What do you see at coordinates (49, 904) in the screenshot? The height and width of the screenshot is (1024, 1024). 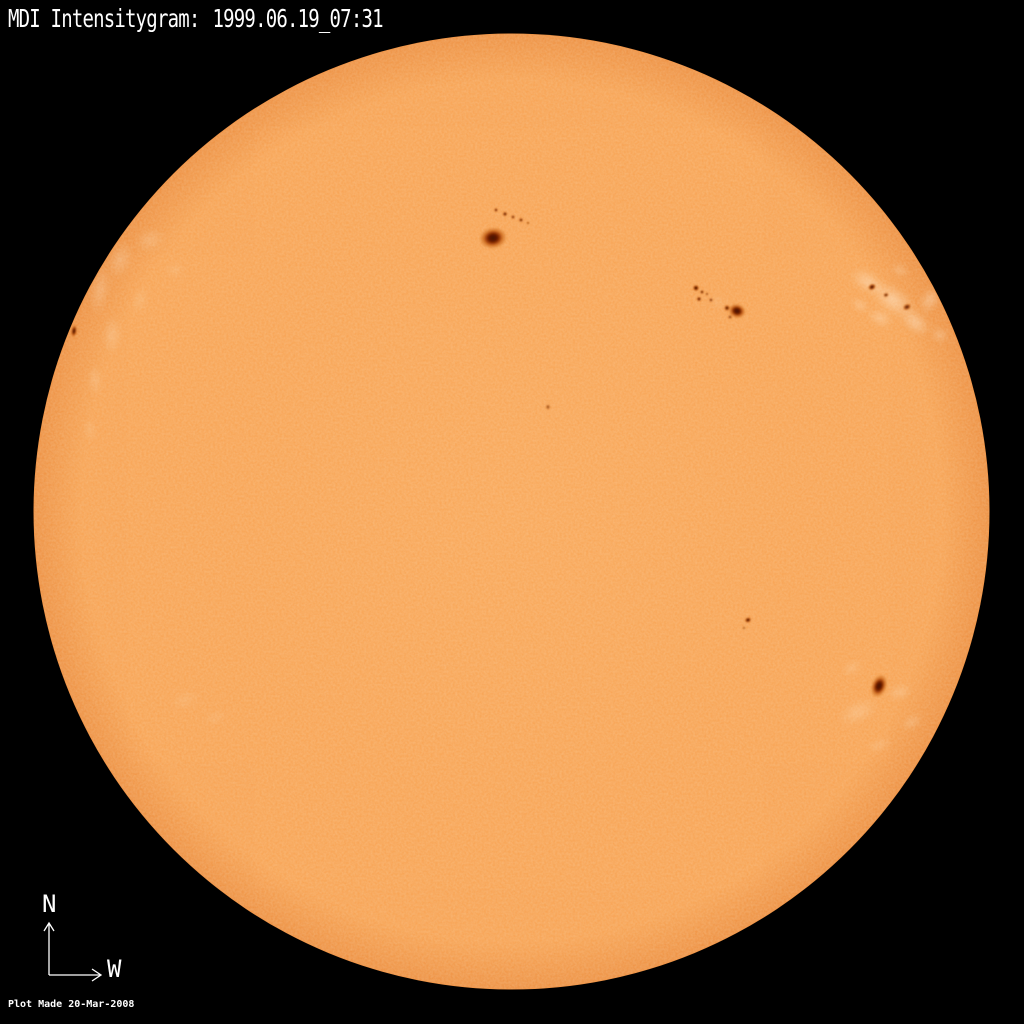 I see `compass-north-label: N` at bounding box center [49, 904].